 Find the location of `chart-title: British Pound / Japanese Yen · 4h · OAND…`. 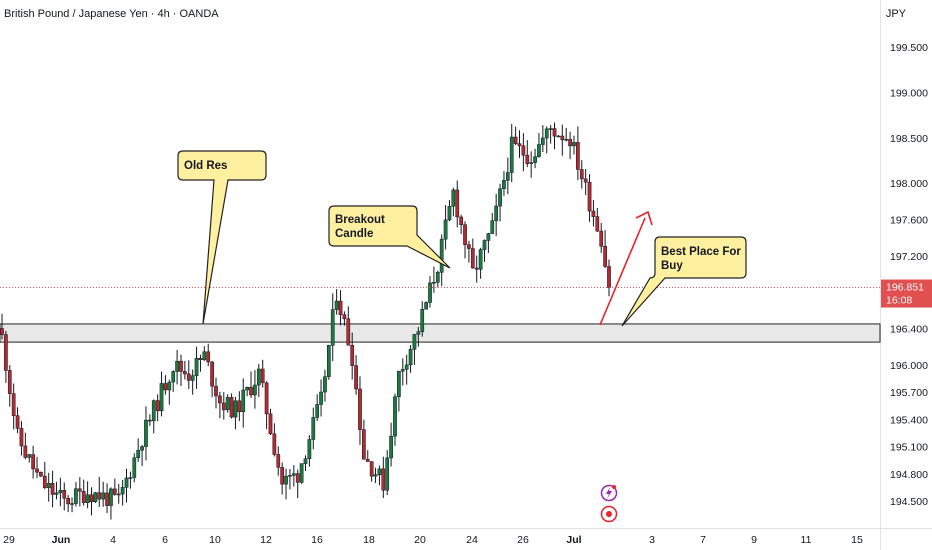

chart-title: British Pound / Japanese Yen · 4h · OAND… is located at coordinates (111, 14).